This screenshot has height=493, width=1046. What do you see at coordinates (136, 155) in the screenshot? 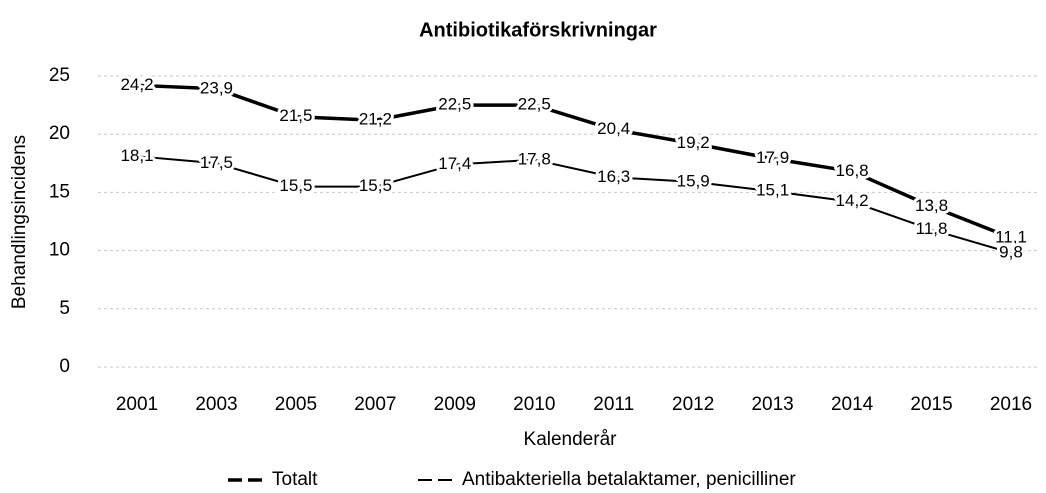
I see `data-label: 18,1` at bounding box center [136, 155].